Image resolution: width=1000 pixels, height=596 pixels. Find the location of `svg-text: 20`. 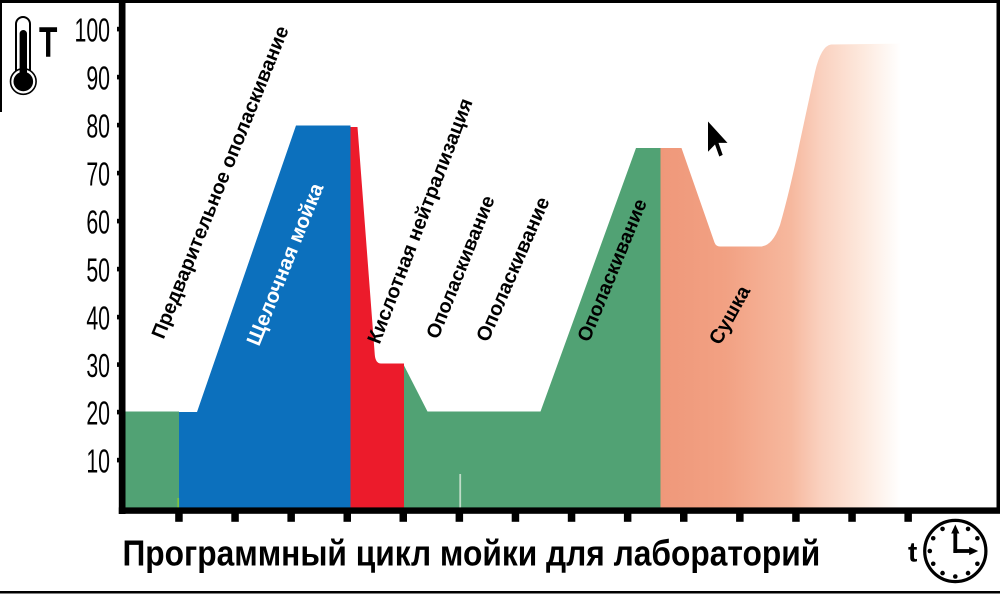

svg-text: 20 is located at coordinates (98, 413).